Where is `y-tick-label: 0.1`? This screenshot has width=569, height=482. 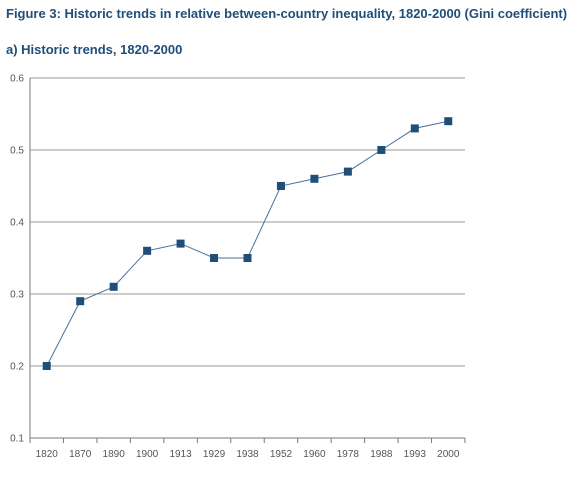 y-tick-label: 0.1 is located at coordinates (17, 439).